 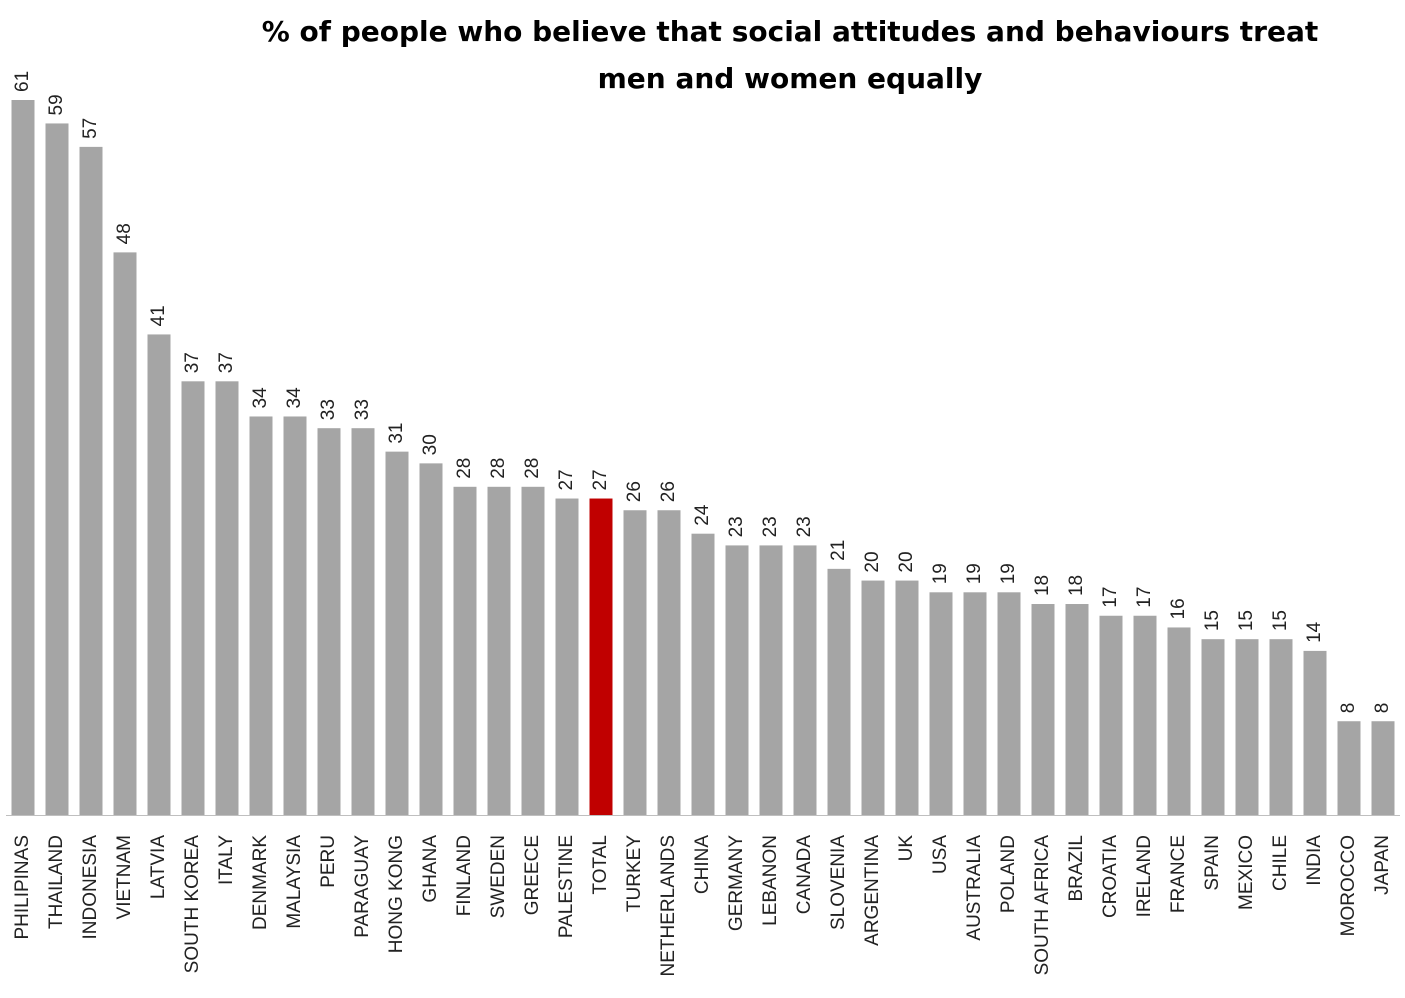 I want to click on value-label: 61, so click(x=22, y=81).